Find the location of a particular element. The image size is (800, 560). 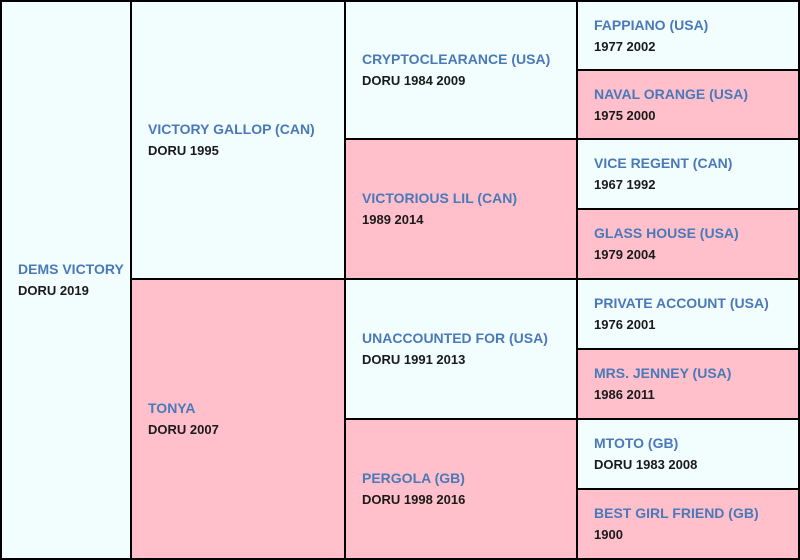

horse-info: 1976 2001 is located at coordinates (625, 324).